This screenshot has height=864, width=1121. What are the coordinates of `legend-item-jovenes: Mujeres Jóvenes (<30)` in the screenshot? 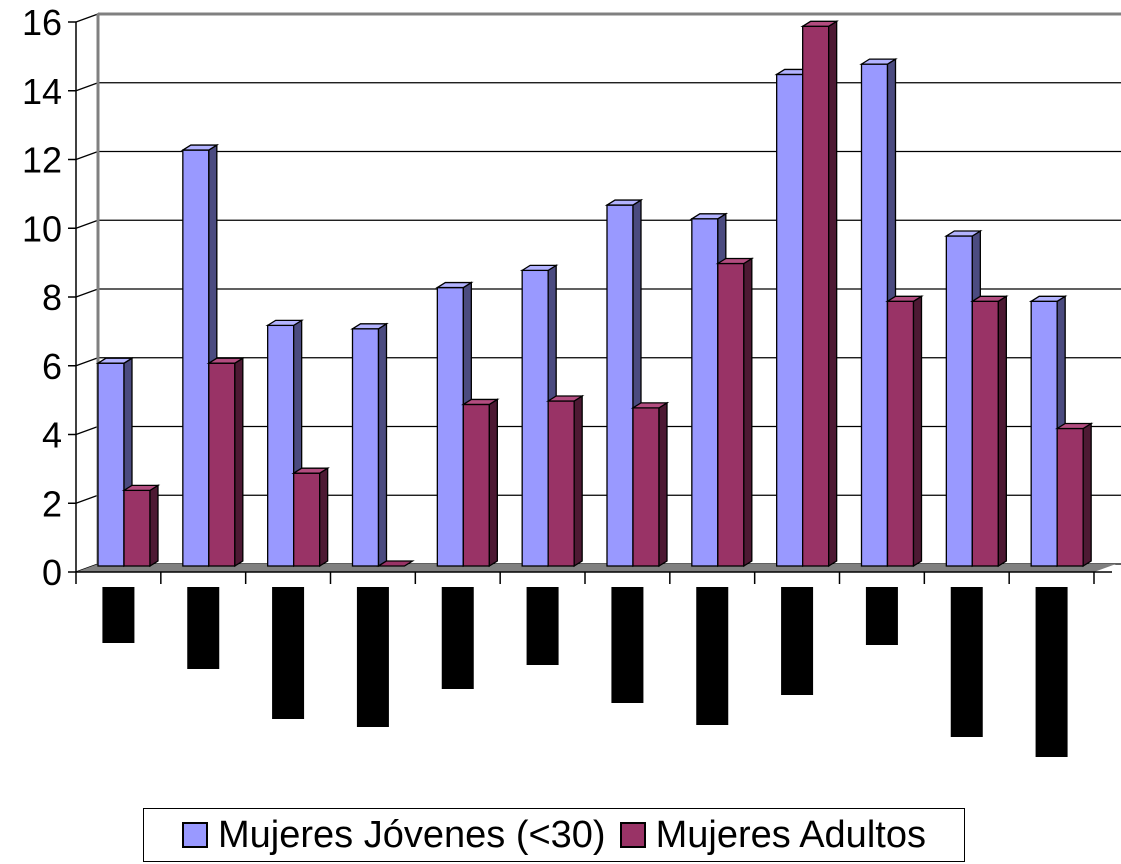 It's located at (394, 835).